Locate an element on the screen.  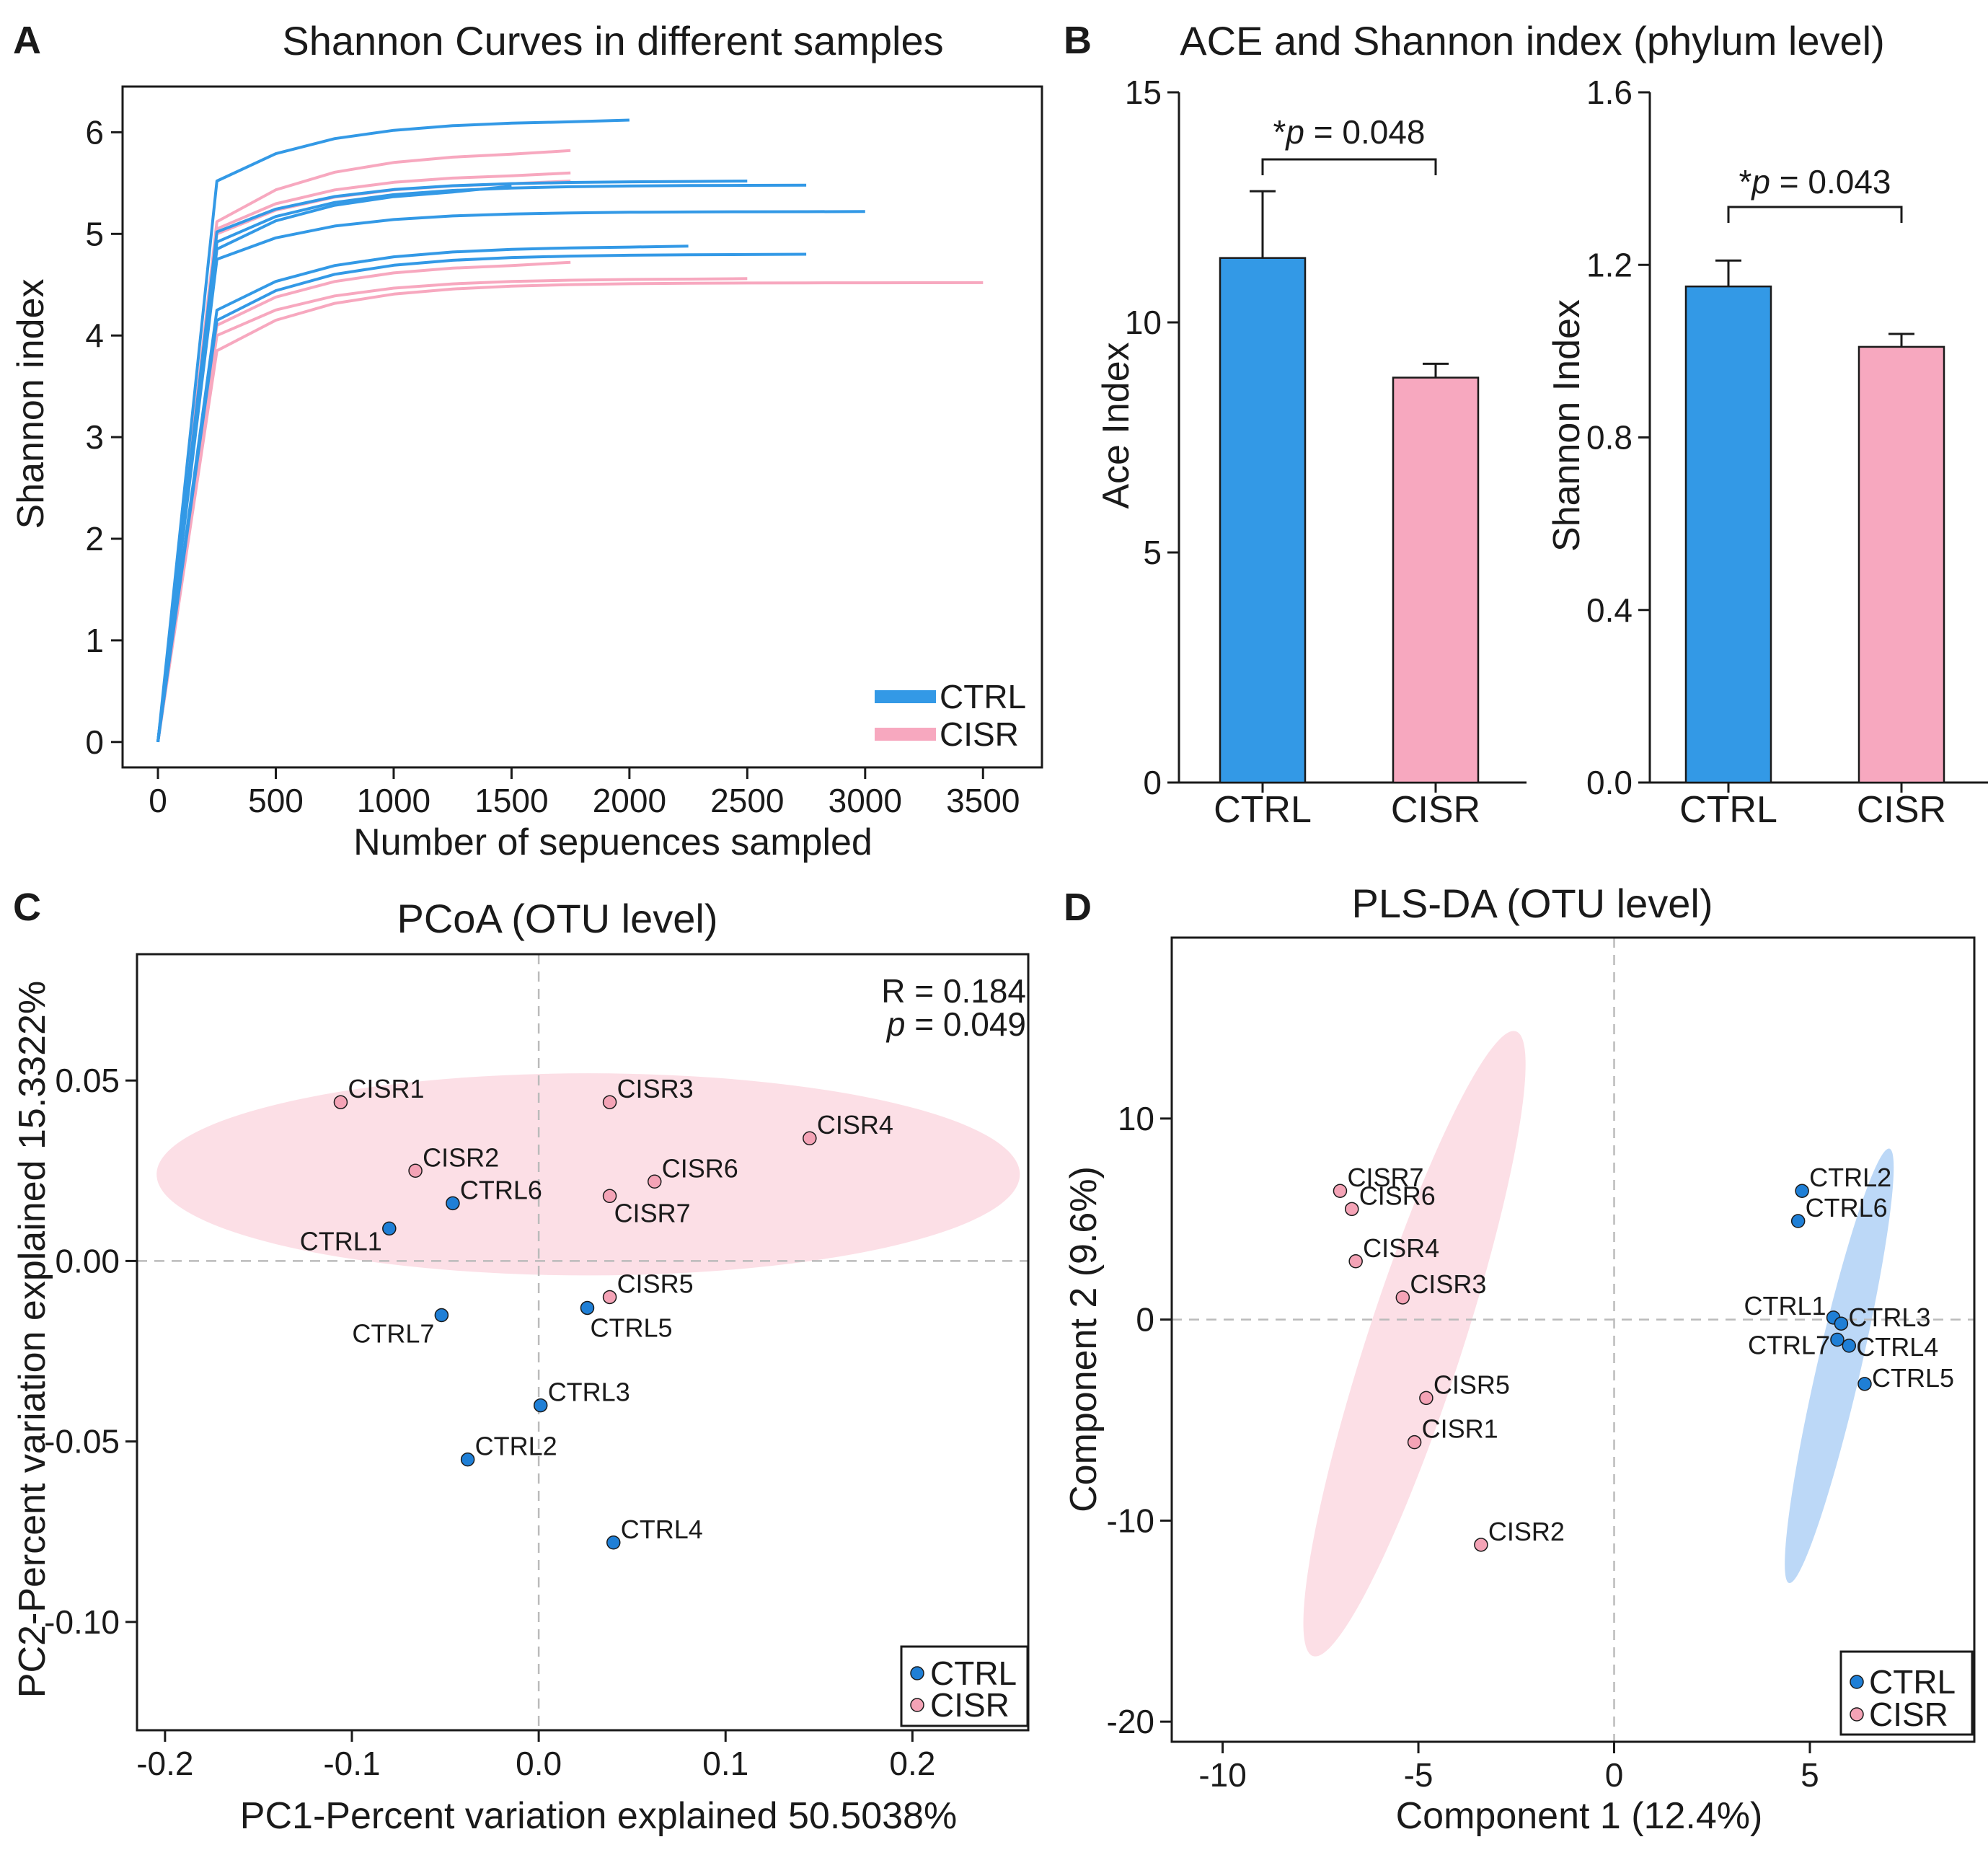
point-ctrl1 is located at coordinates (389, 1228).